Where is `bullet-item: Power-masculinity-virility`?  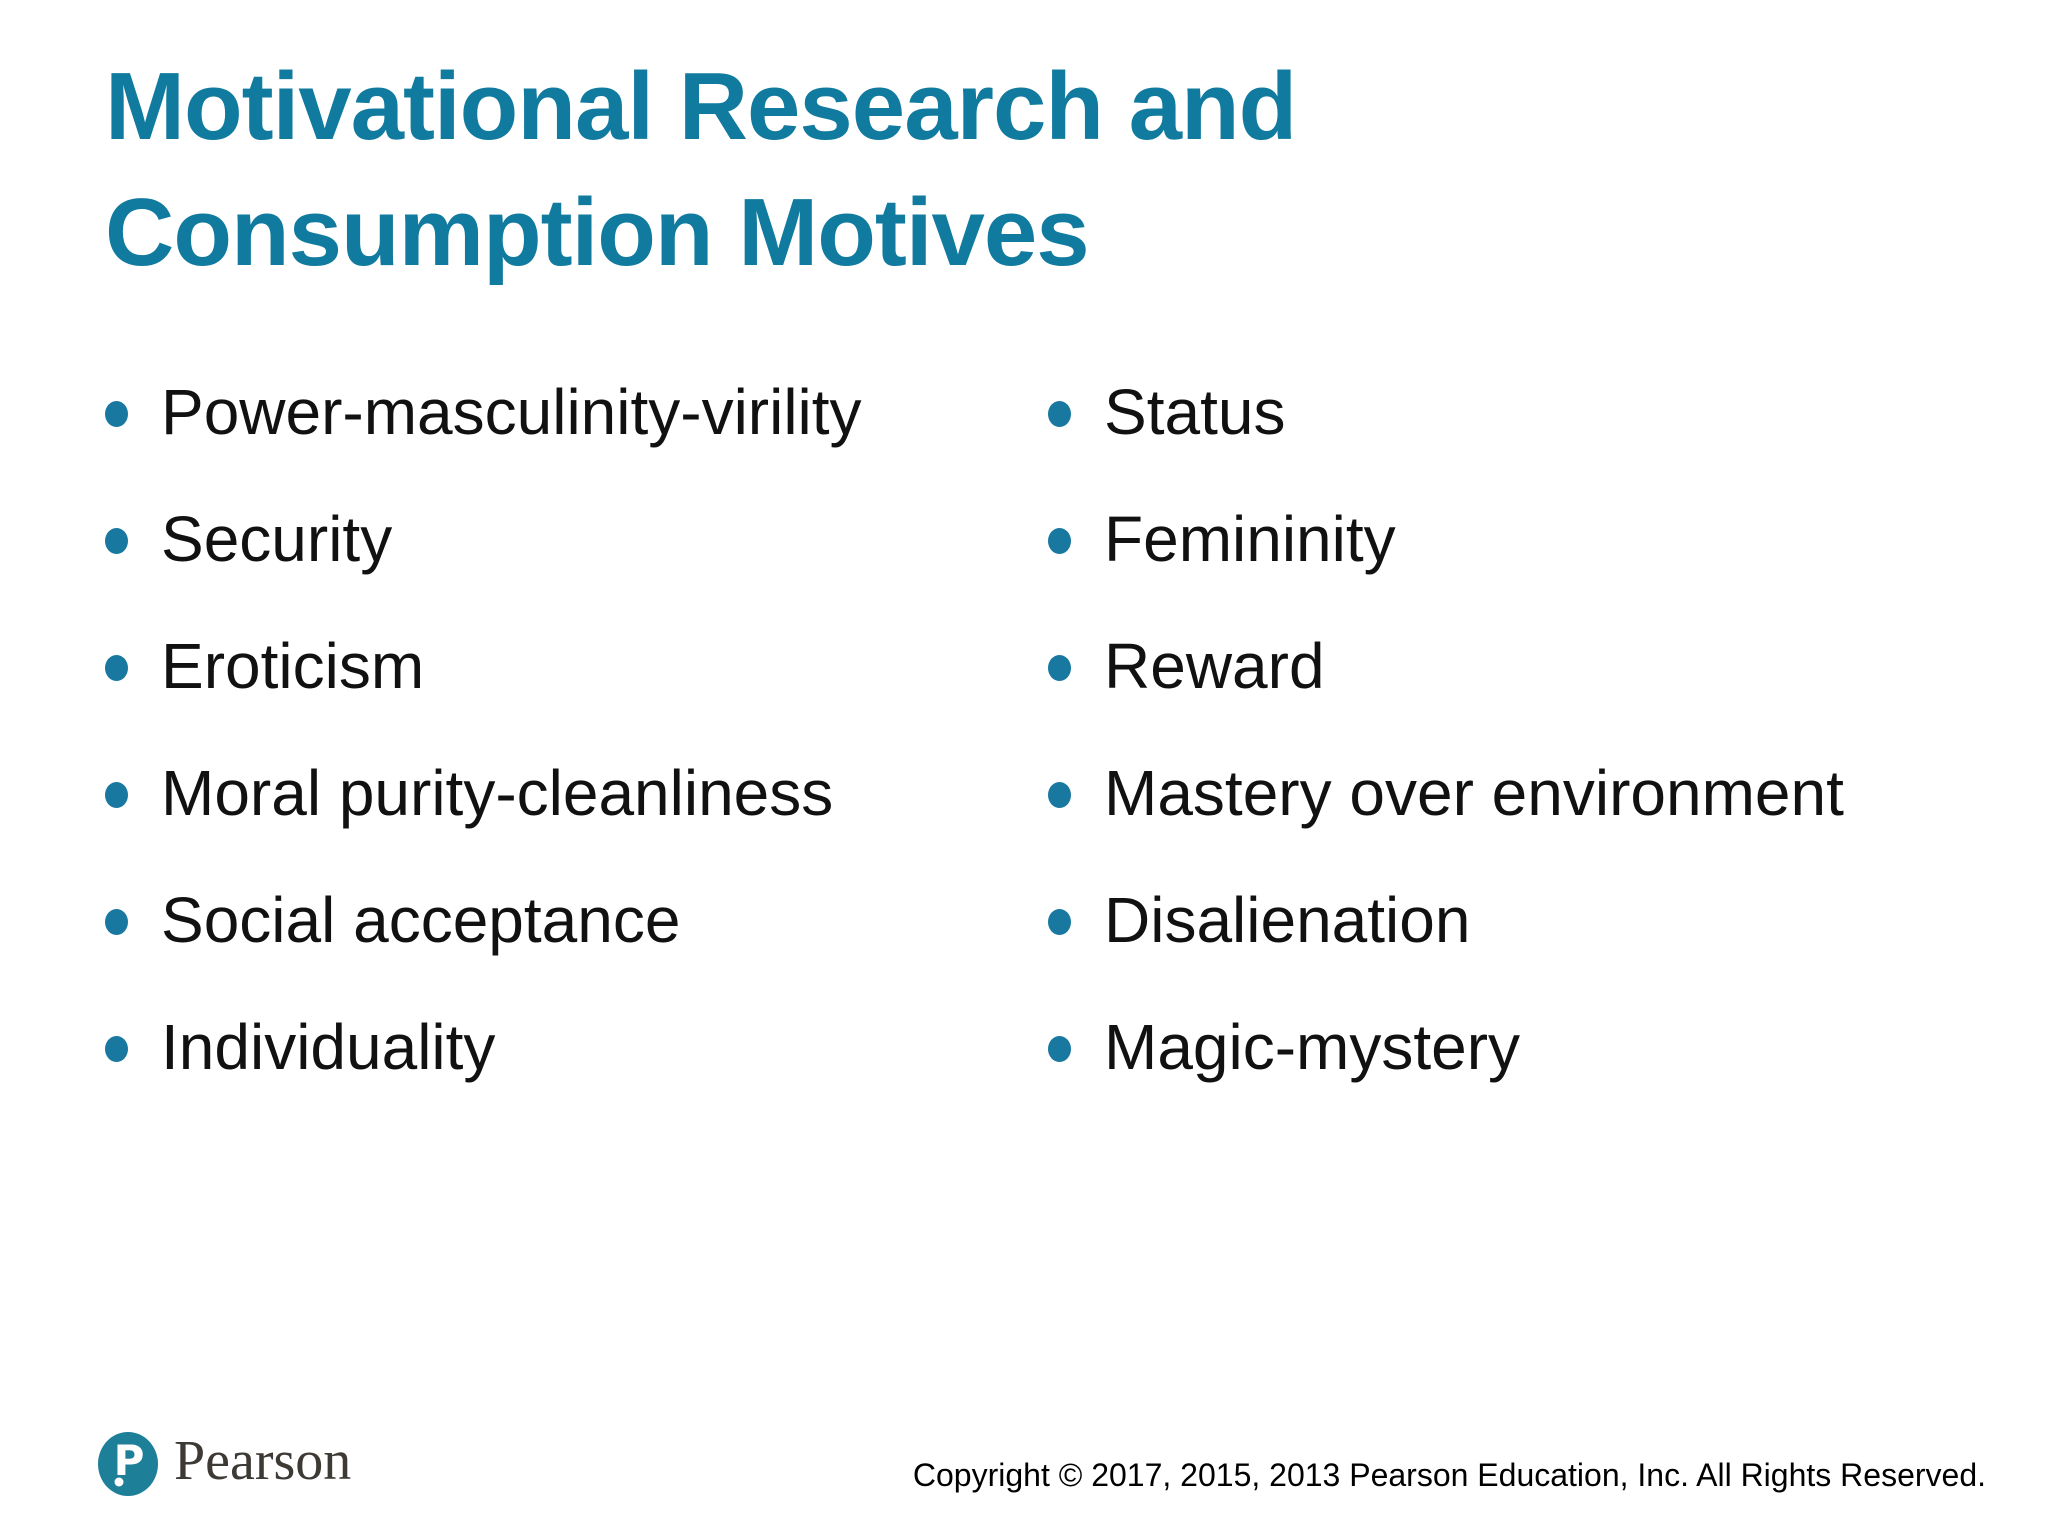
bullet-item: Power-masculinity-virility is located at coordinates (483, 411).